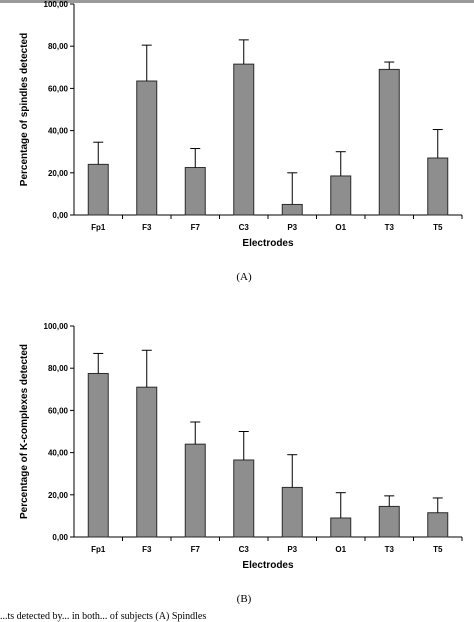 This screenshot has height=622, width=474. I want to click on top-image-strip, so click(237, 1).